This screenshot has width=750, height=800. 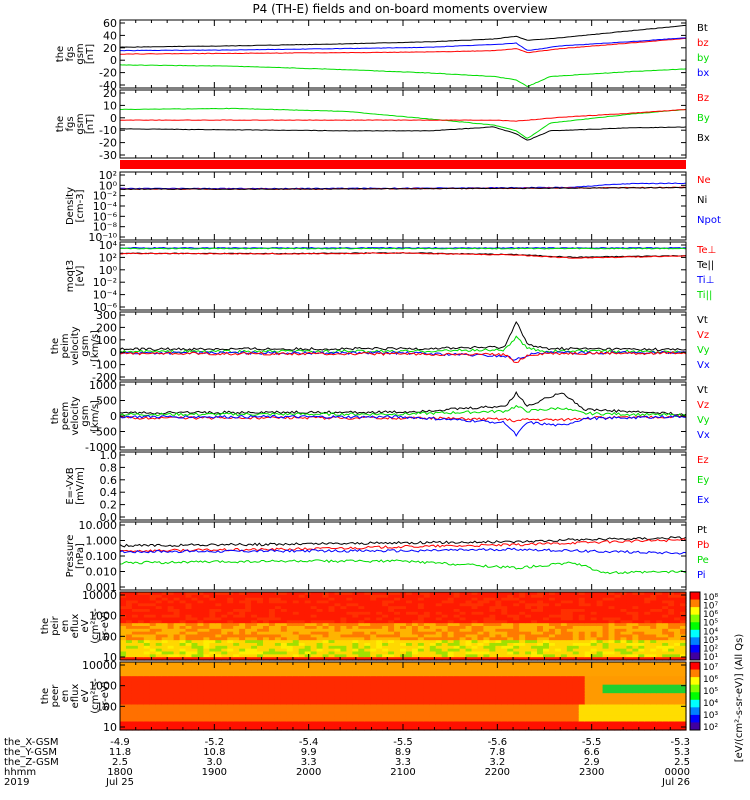 I want to click on y-tick-label: 40, so click(x=110, y=35).